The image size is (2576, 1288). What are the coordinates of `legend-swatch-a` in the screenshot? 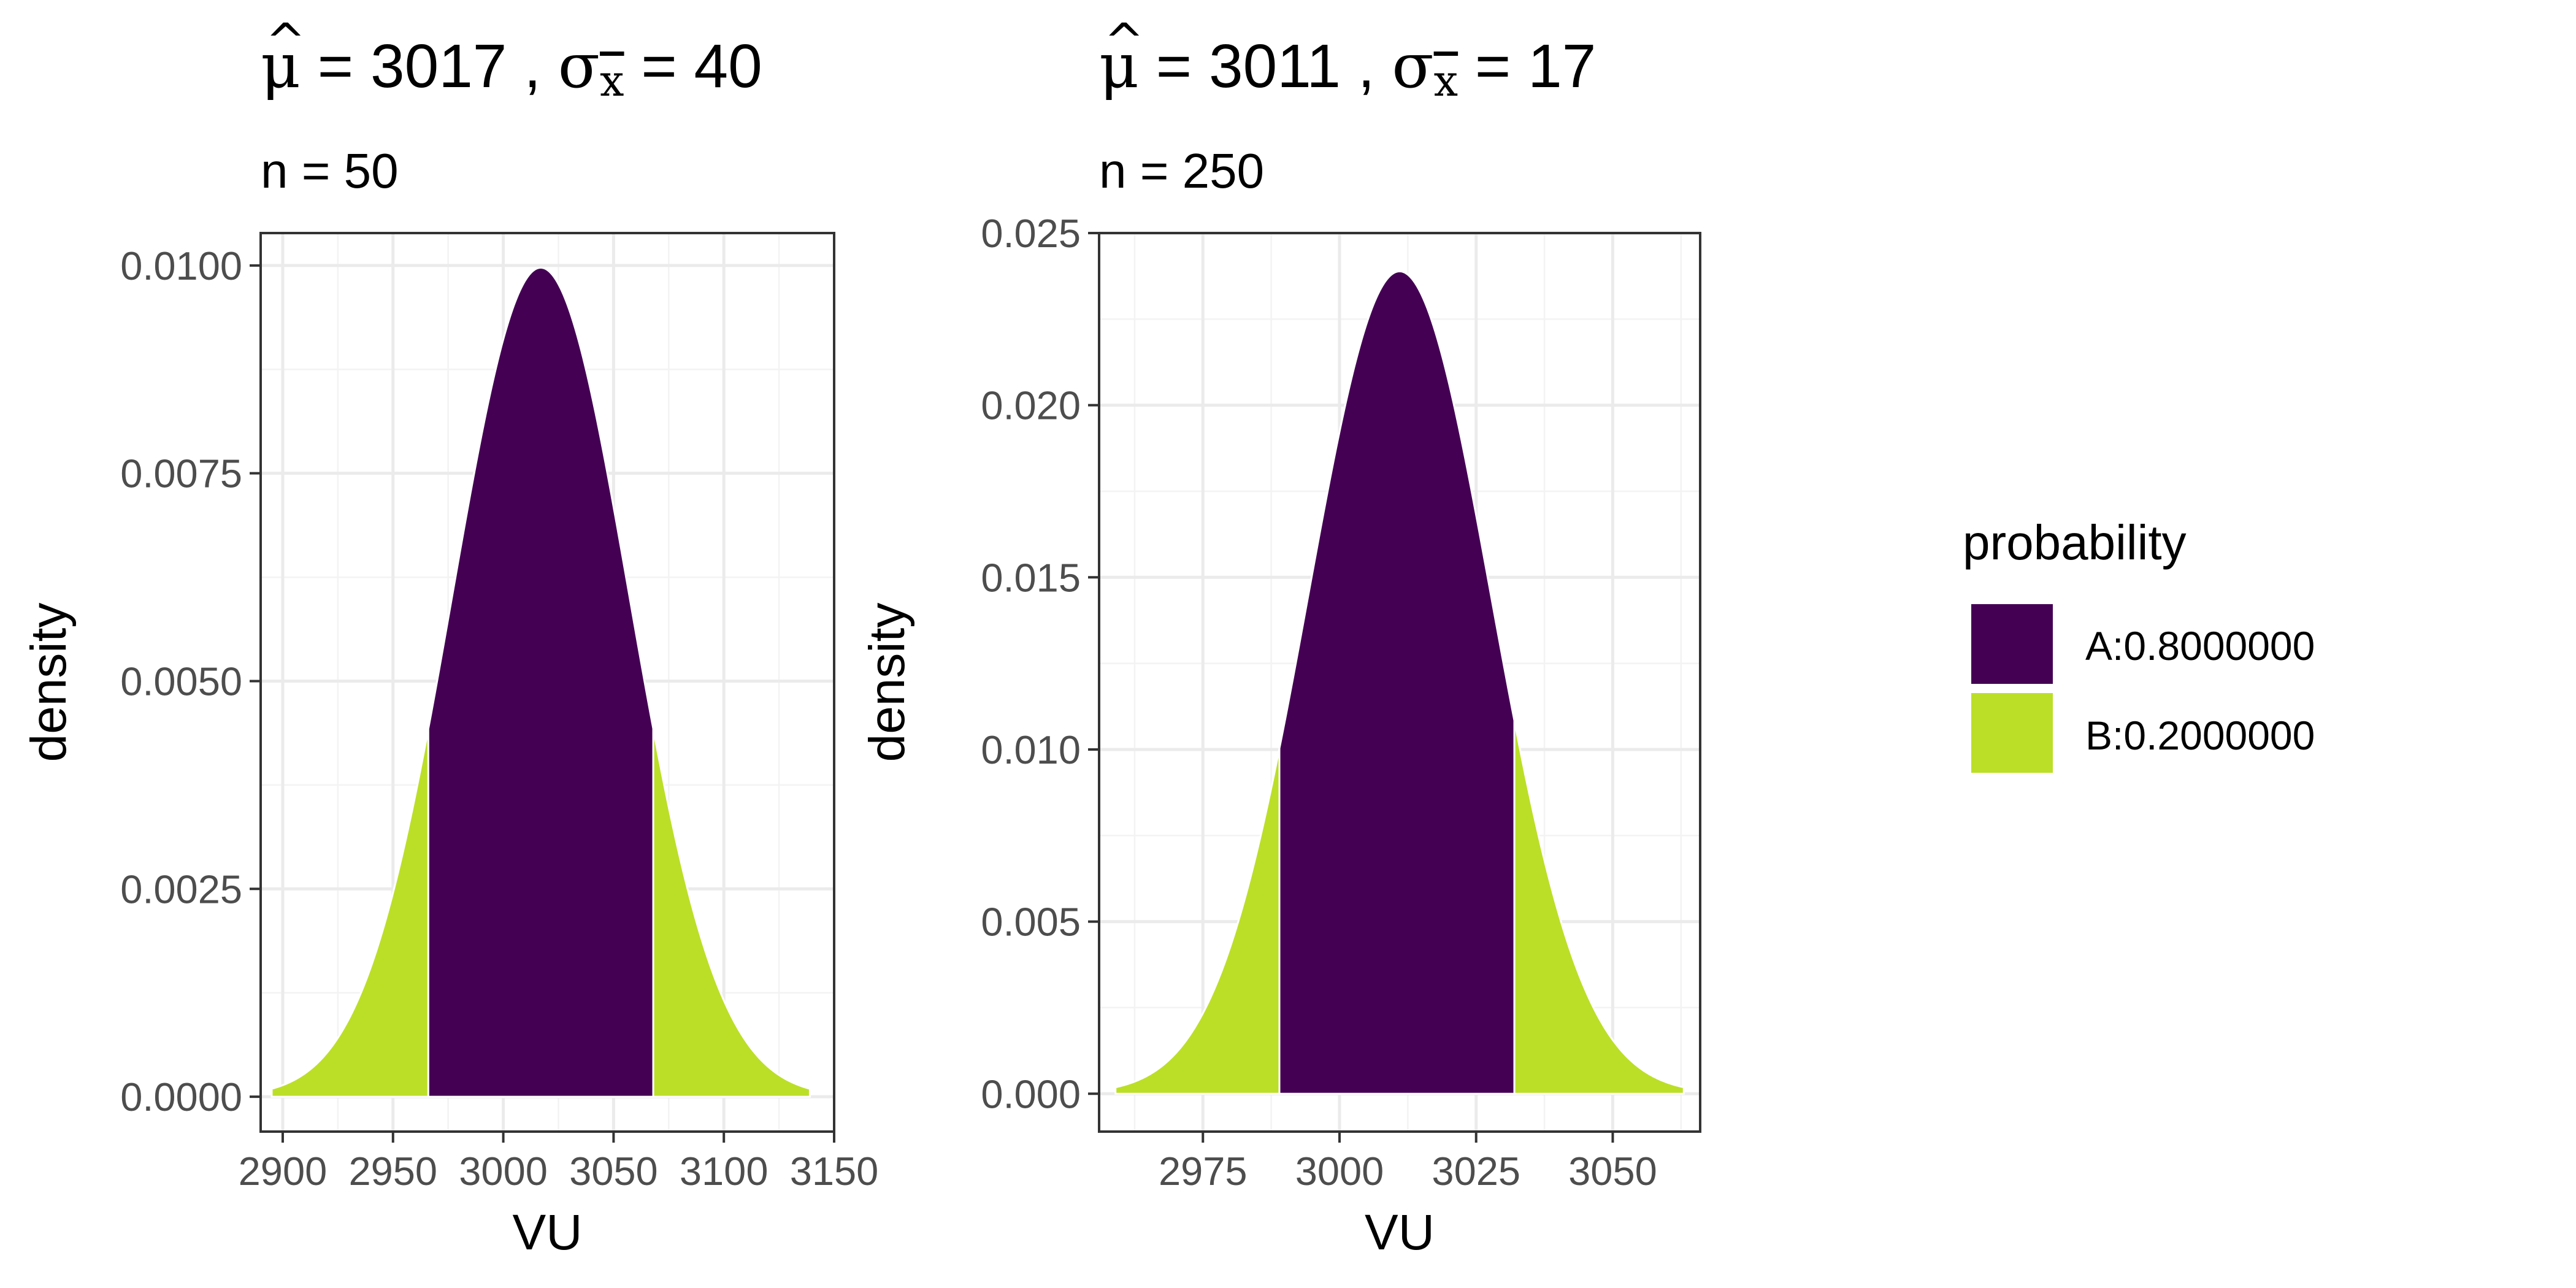 It's located at (2012, 644).